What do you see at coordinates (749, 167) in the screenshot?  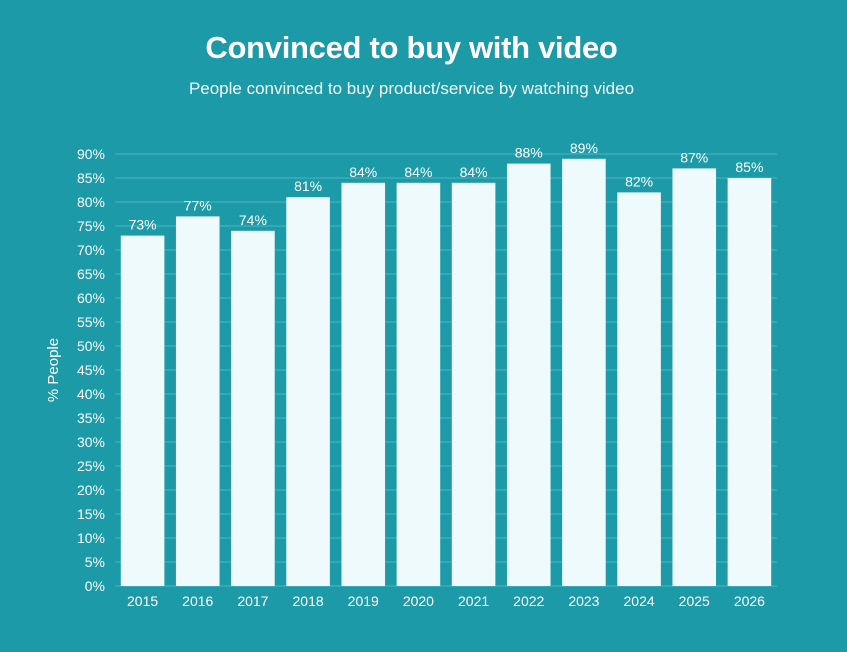 I see `bar-value-label: 85%` at bounding box center [749, 167].